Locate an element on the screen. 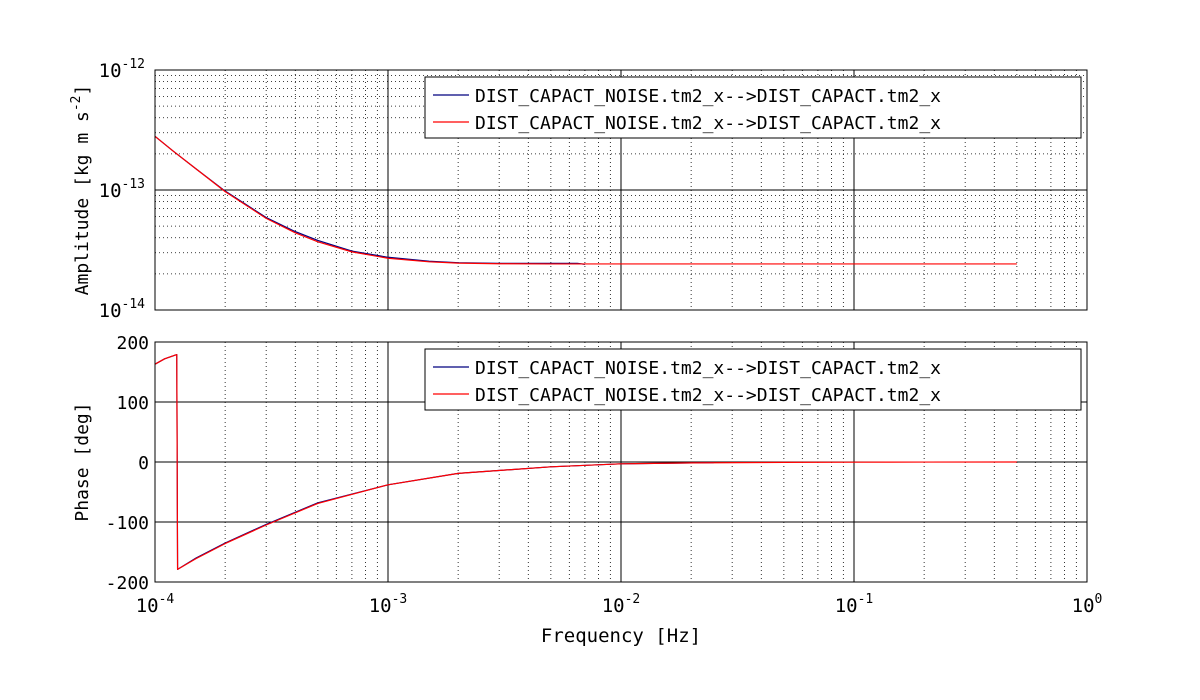 The width and height of the screenshot is (1200, 700). x-tick-exponent: -2 is located at coordinates (633, 599).